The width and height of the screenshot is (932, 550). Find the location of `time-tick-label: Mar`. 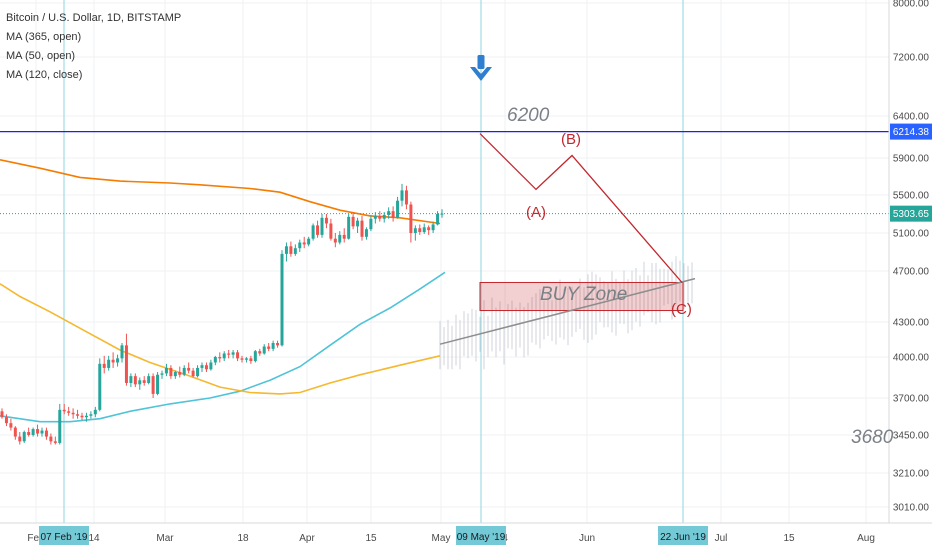

time-tick-label: Mar is located at coordinates (165, 538).